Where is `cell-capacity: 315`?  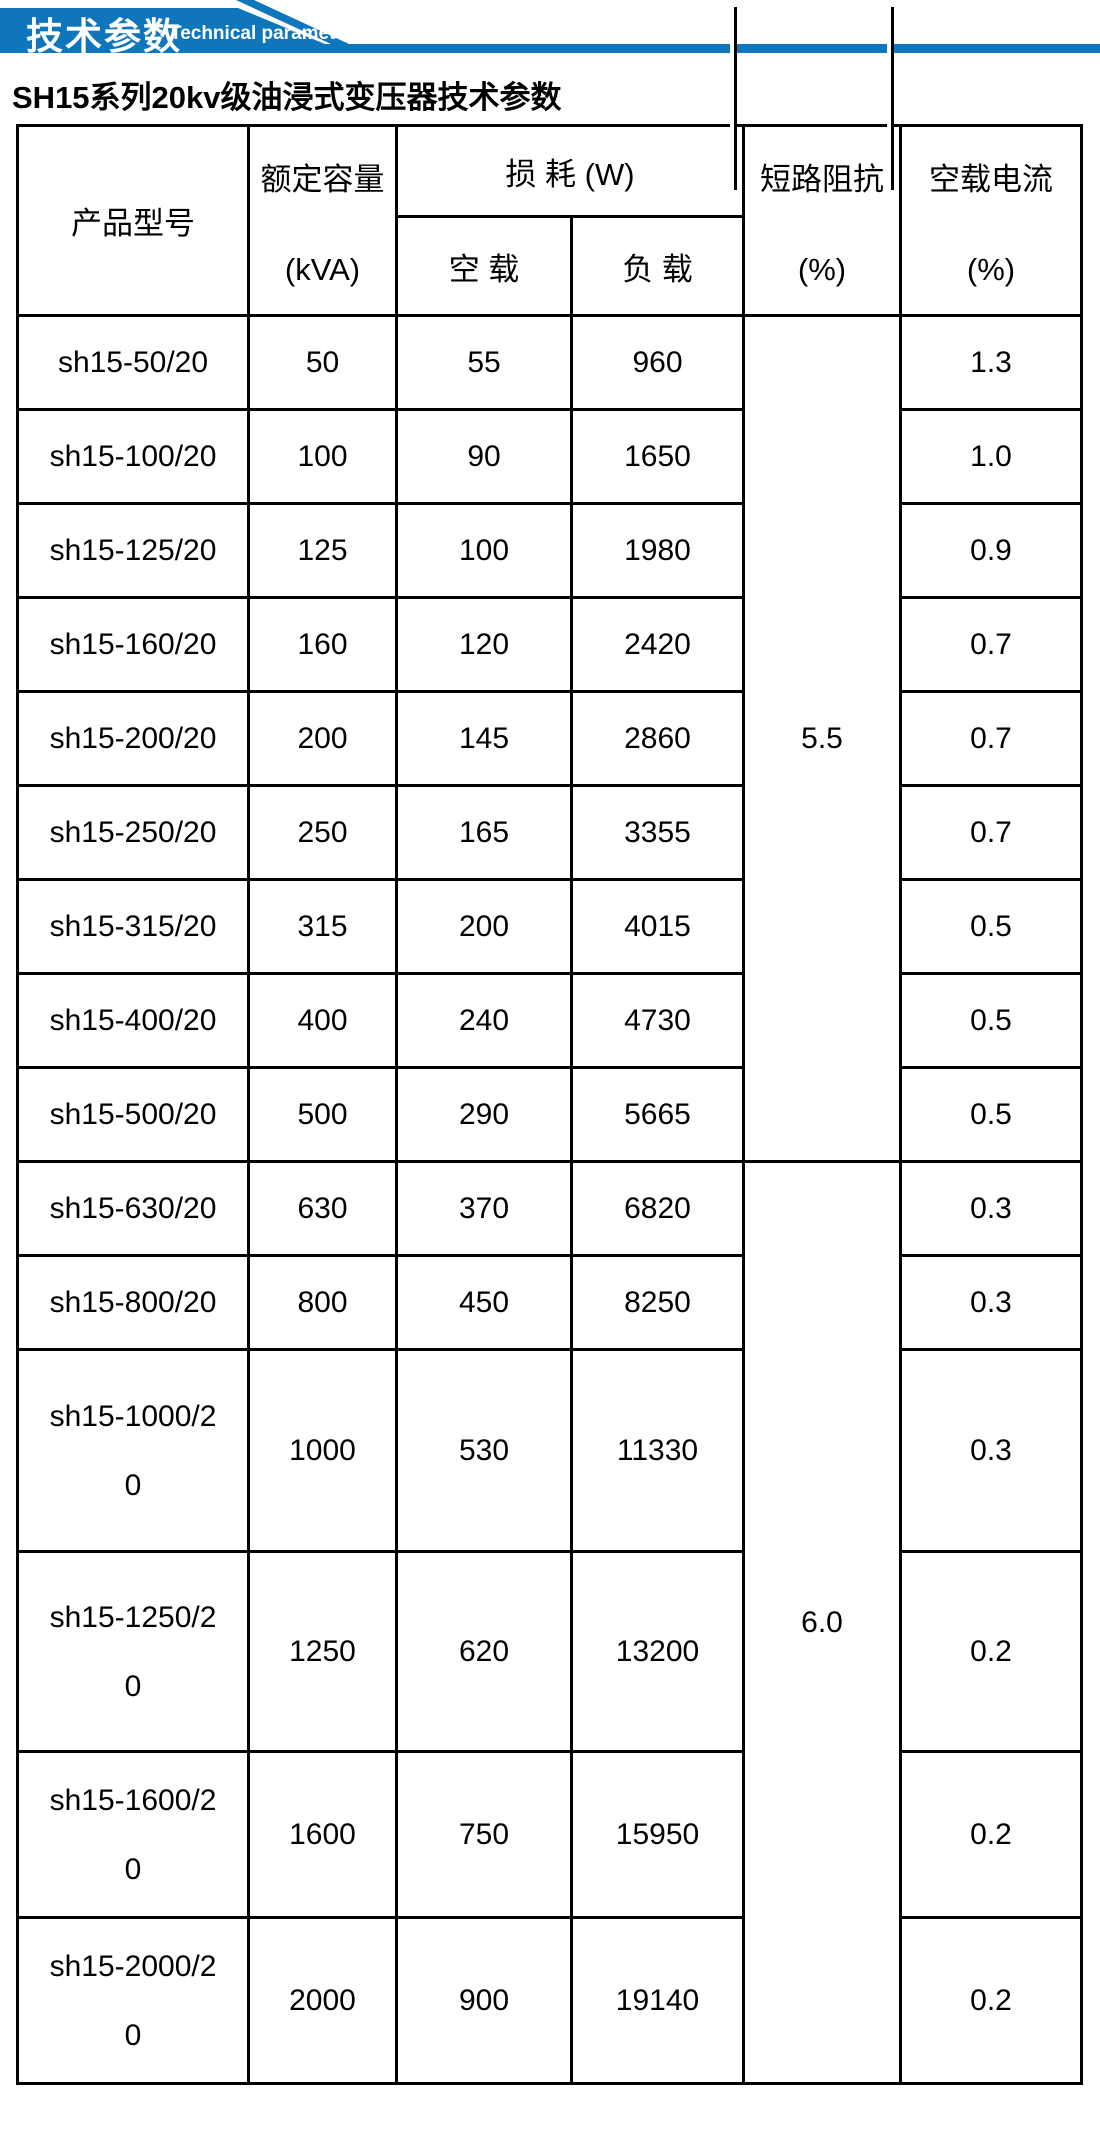
cell-capacity: 315 is located at coordinates (322, 926).